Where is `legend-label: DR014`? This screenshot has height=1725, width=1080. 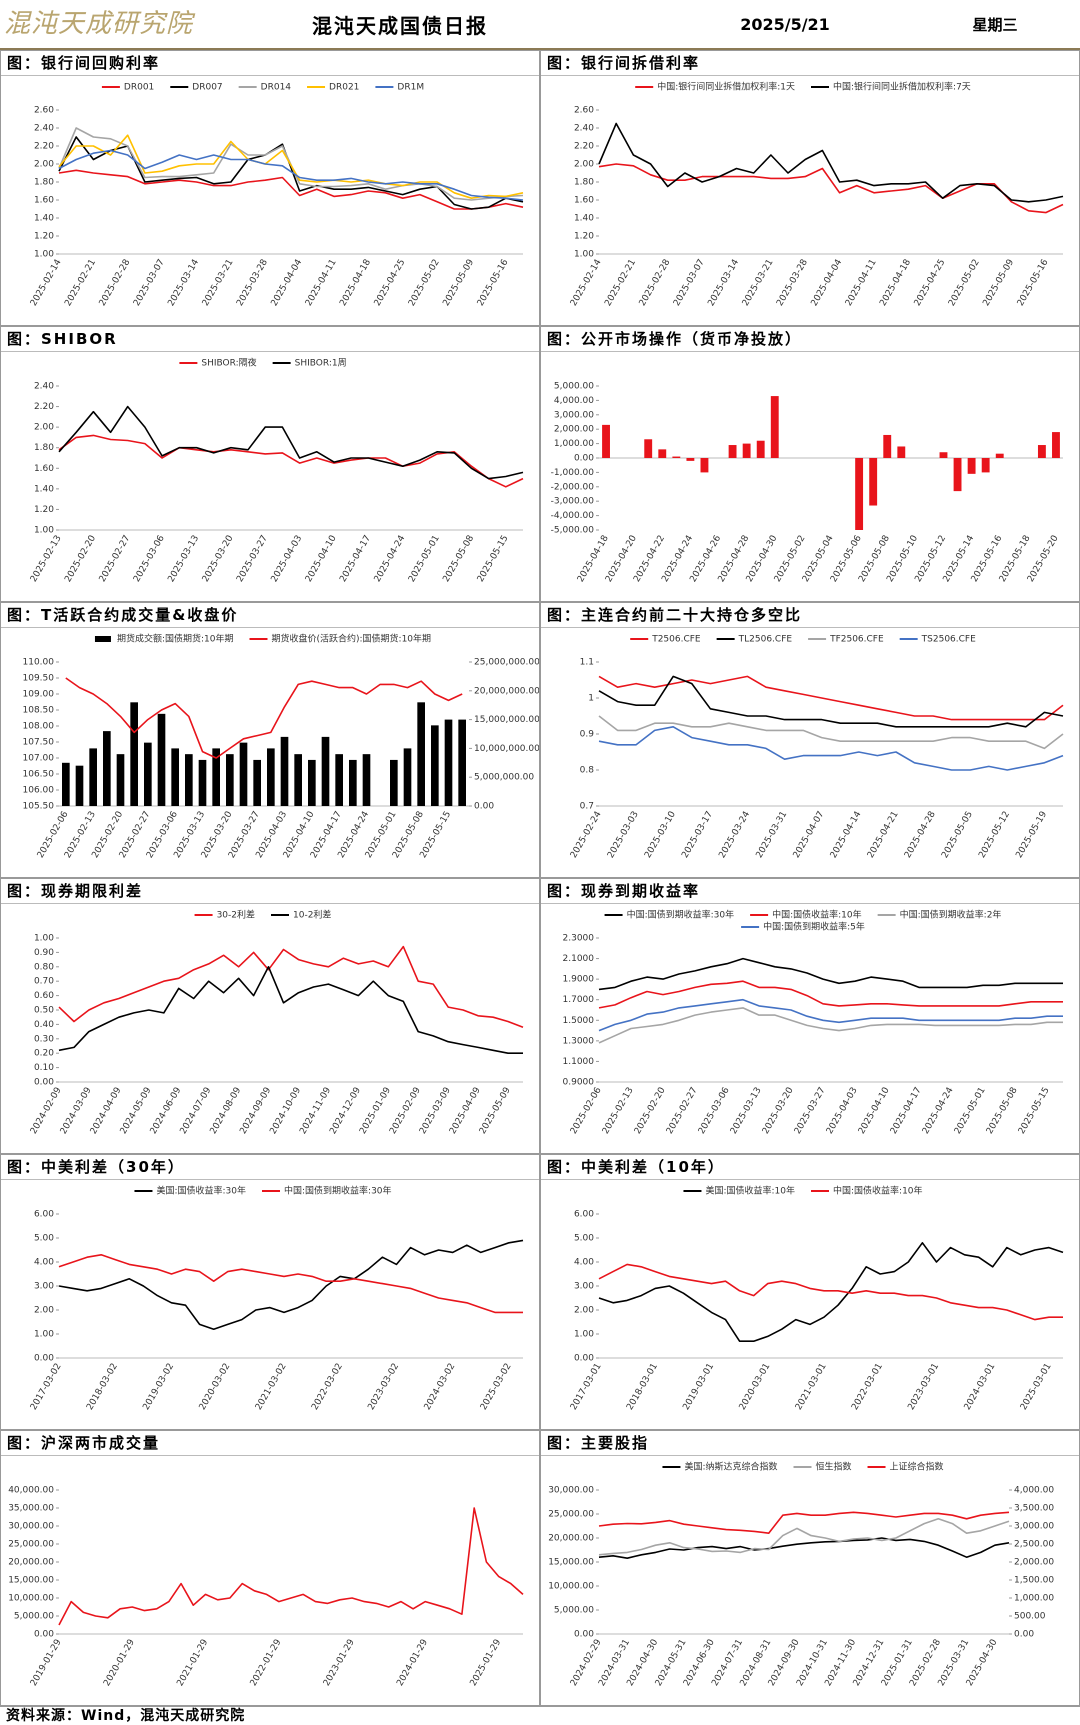
legend-label: DR014 is located at coordinates (276, 88).